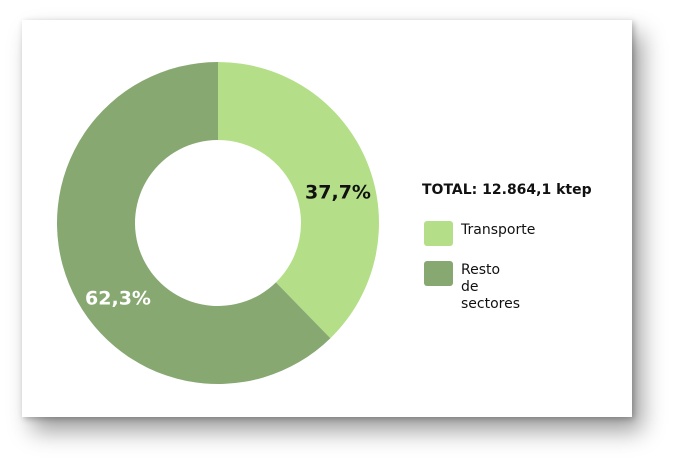 The image size is (681, 468). I want to click on slice-label-resto-de-sectores: 62,3%, so click(118, 299).